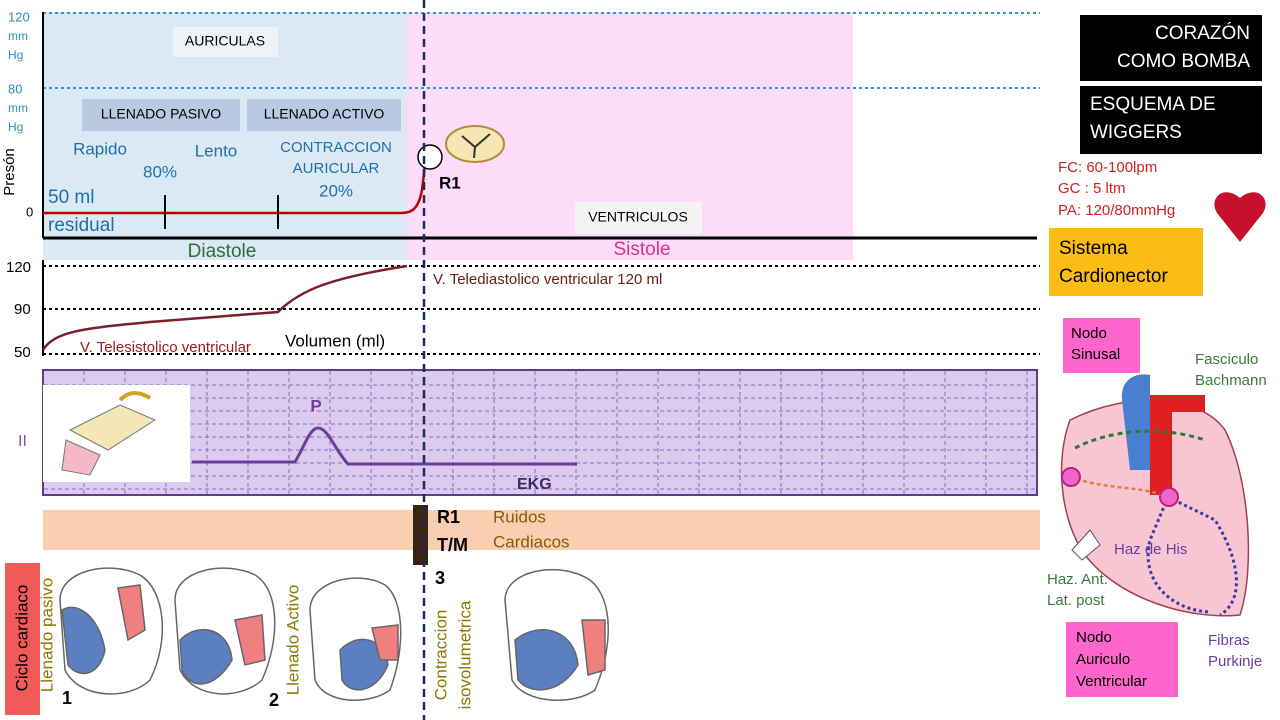  Describe the element at coordinates (1092, 188) in the screenshot. I see `stat: GC : 5 ltm` at that location.